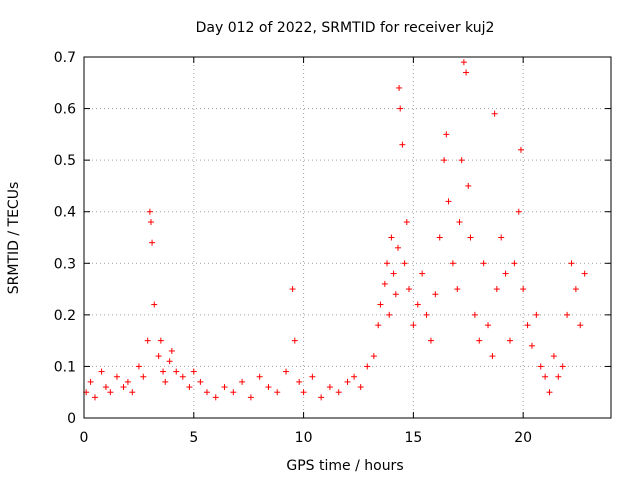  What do you see at coordinates (344, 466) in the screenshot?
I see `x-axis-label: GPS time / hours` at bounding box center [344, 466].